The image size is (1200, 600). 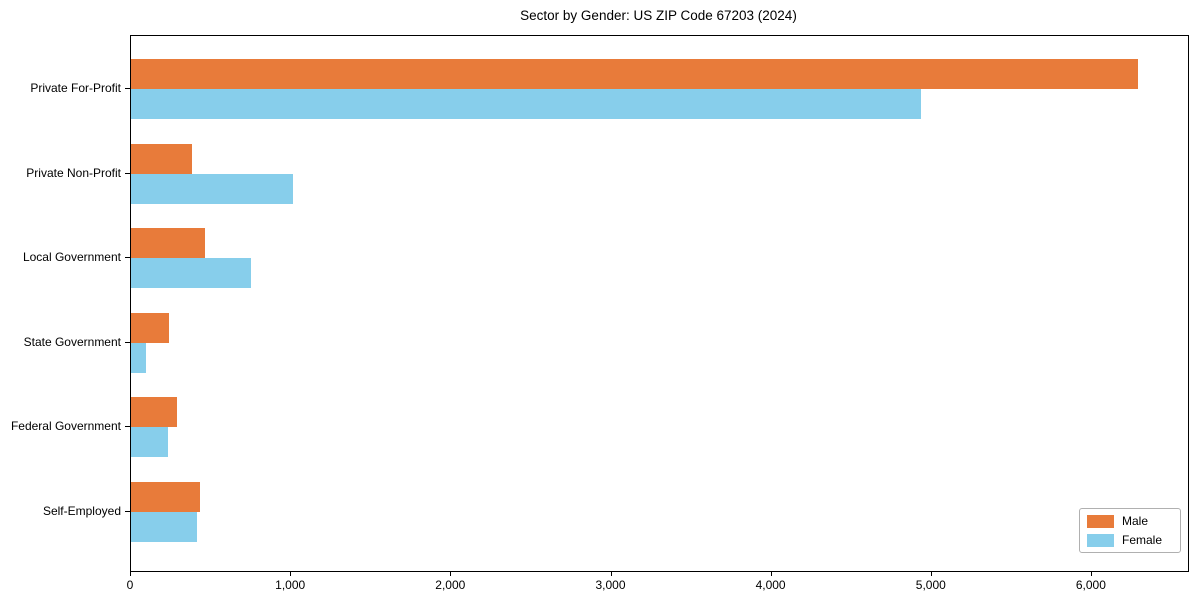 I want to click on category-label: Private Non-Profit, so click(x=73, y=172).